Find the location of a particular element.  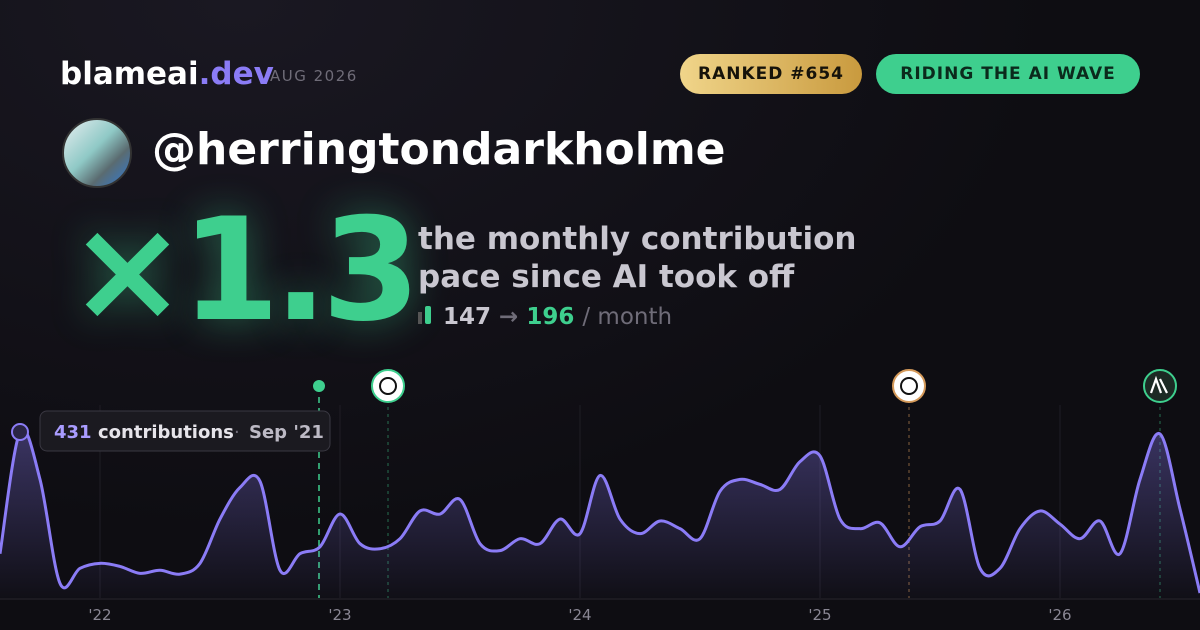

brand: blameai.dev is located at coordinates (167, 74).